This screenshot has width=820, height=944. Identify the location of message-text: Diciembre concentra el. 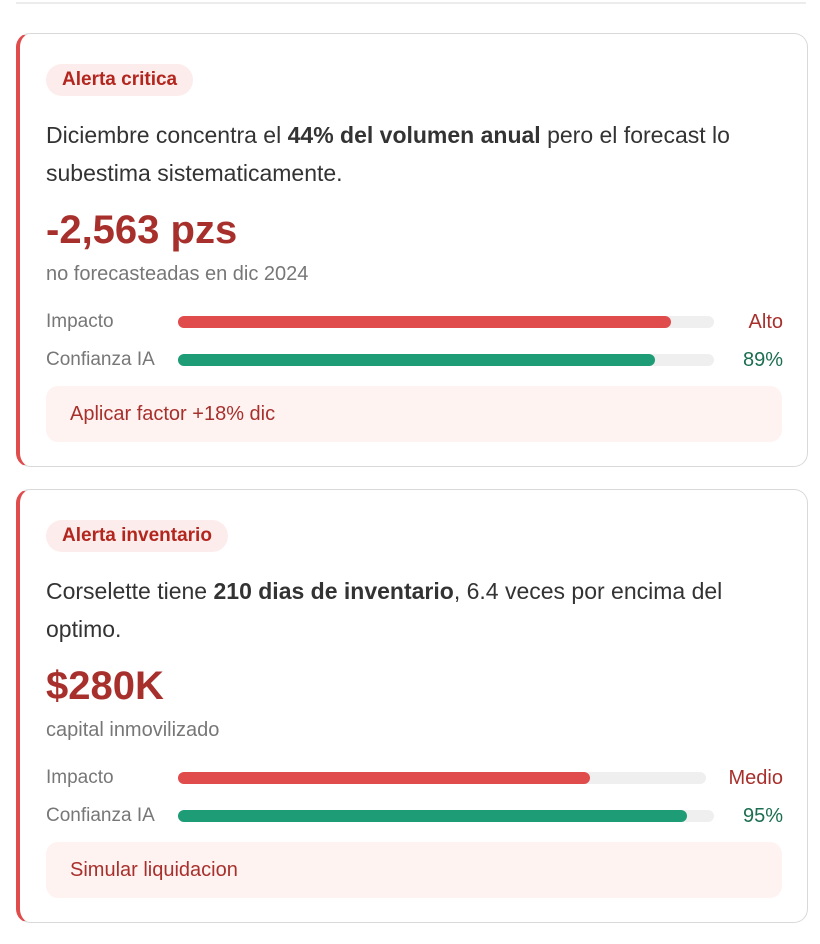
(167, 135).